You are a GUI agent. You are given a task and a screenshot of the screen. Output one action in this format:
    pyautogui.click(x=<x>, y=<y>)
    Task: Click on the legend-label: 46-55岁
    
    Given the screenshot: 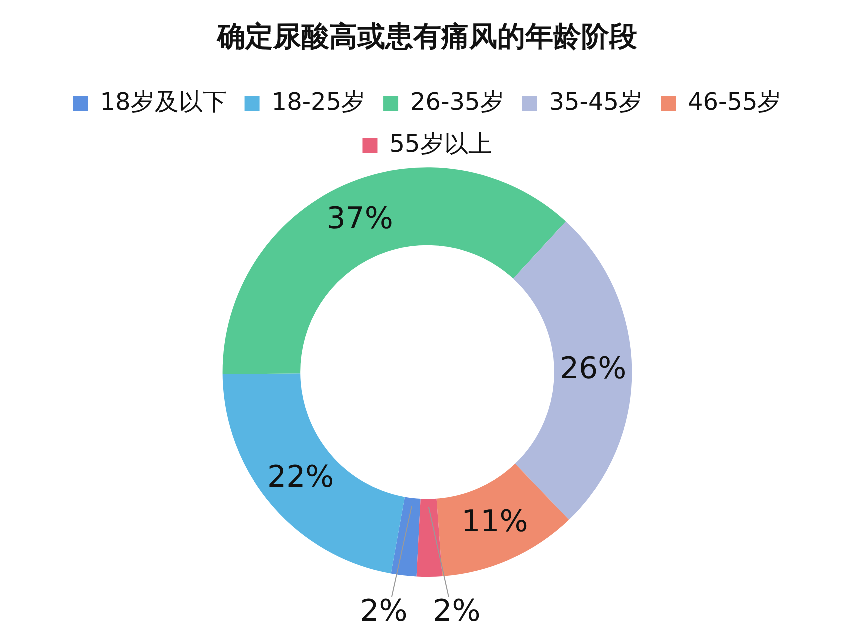 What is the action you would take?
    pyautogui.click(x=735, y=102)
    